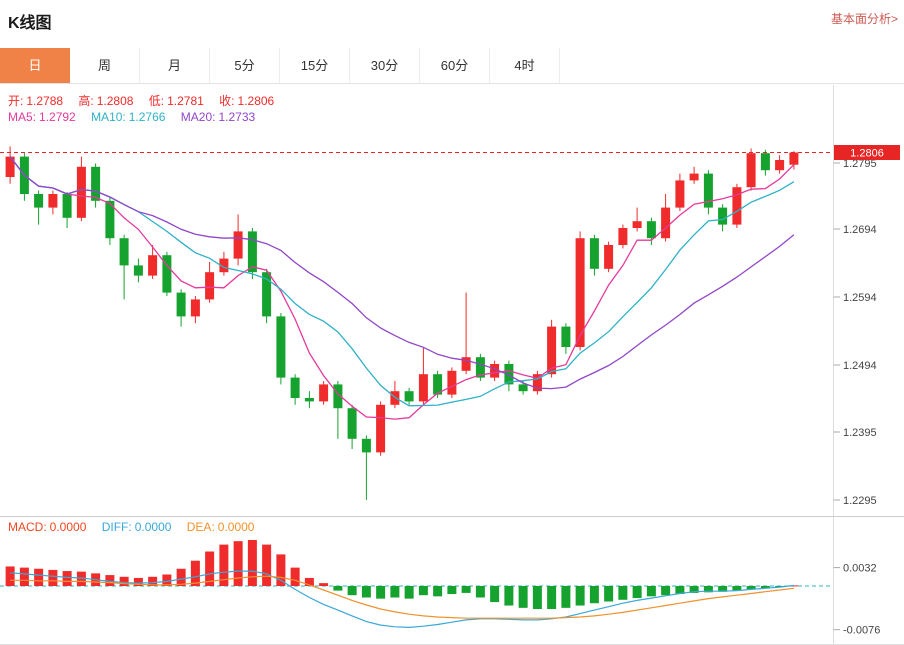  What do you see at coordinates (525, 65) in the screenshot?
I see `tab-4hour: 4时` at bounding box center [525, 65].